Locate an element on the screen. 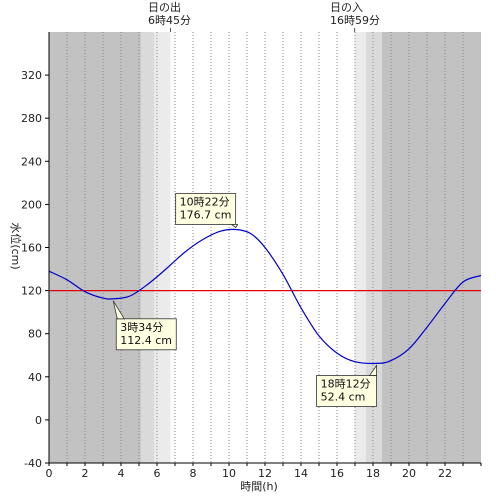 This screenshot has height=496, width=496. x-tick-label-6: 6 is located at coordinates (157, 473).